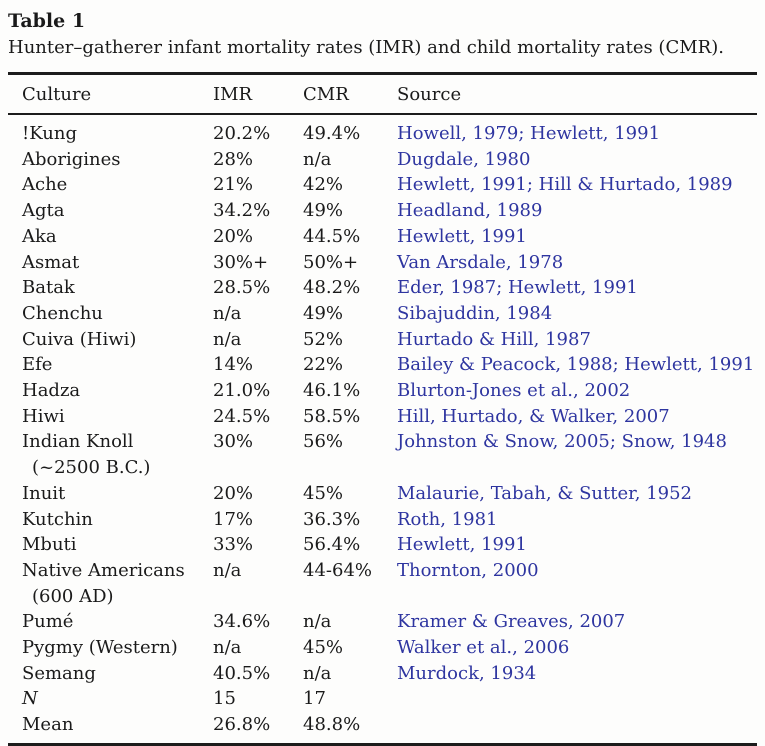 The image size is (765, 746). What do you see at coordinates (382, 699) in the screenshot?
I see `table-row-n-count: N 15 17` at bounding box center [382, 699].